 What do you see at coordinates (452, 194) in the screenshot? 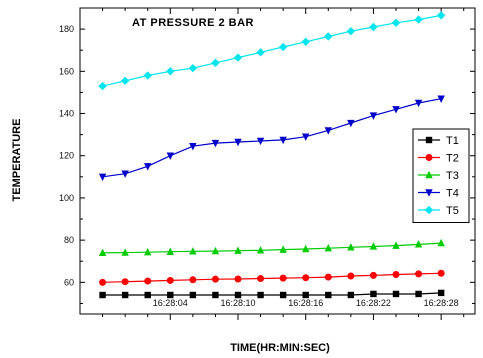
I see `legend-label-t4: T4` at bounding box center [452, 194].